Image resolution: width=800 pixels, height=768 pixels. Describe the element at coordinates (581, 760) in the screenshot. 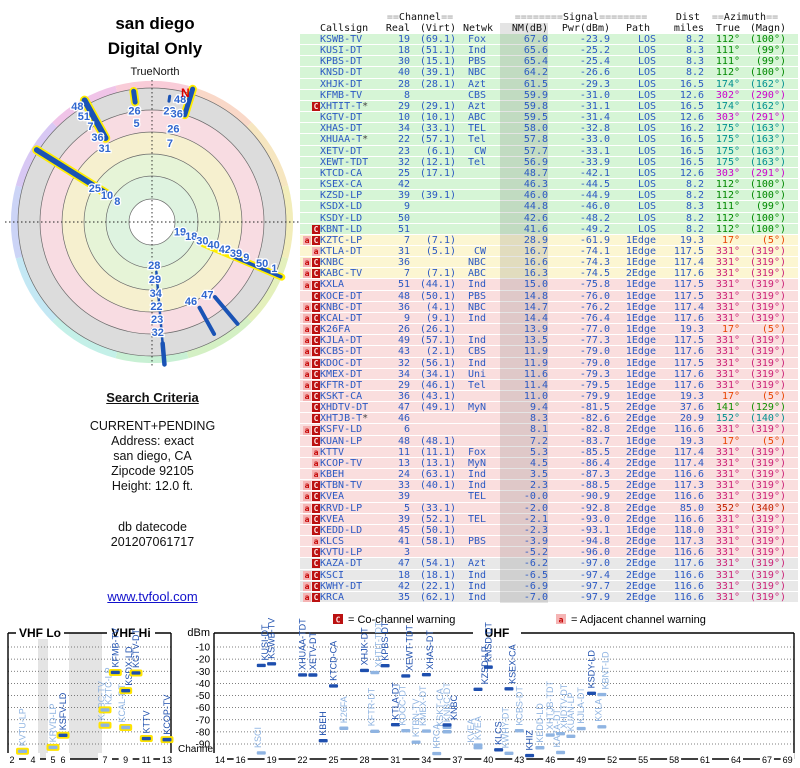

I see `channel-tick-label: 49` at that location.